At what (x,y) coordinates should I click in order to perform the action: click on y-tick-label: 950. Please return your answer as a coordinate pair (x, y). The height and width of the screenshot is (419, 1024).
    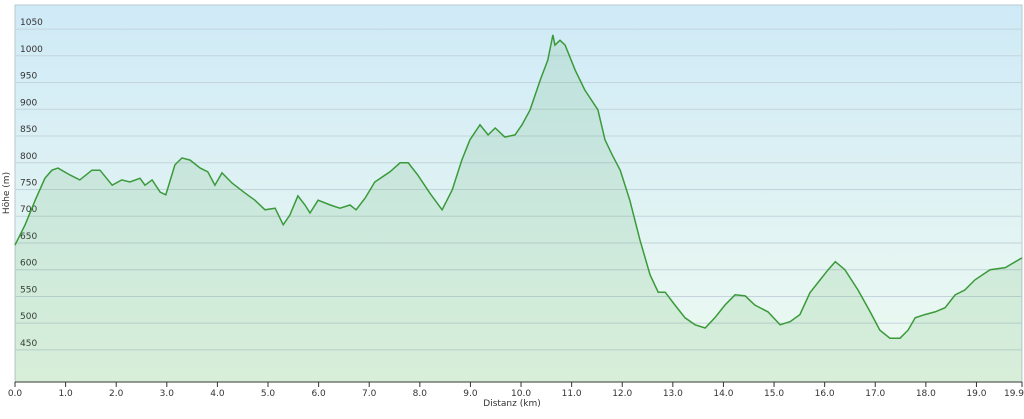
    Looking at the image, I should click on (28, 77).